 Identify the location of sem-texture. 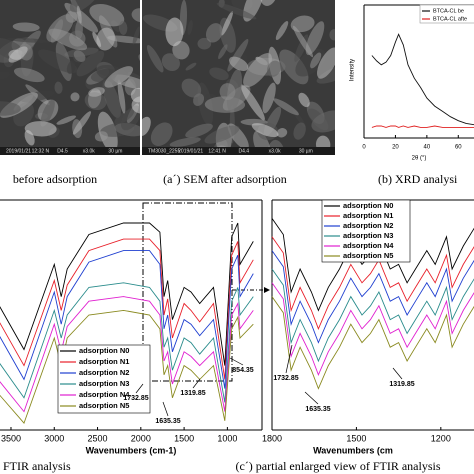
(70, 77).